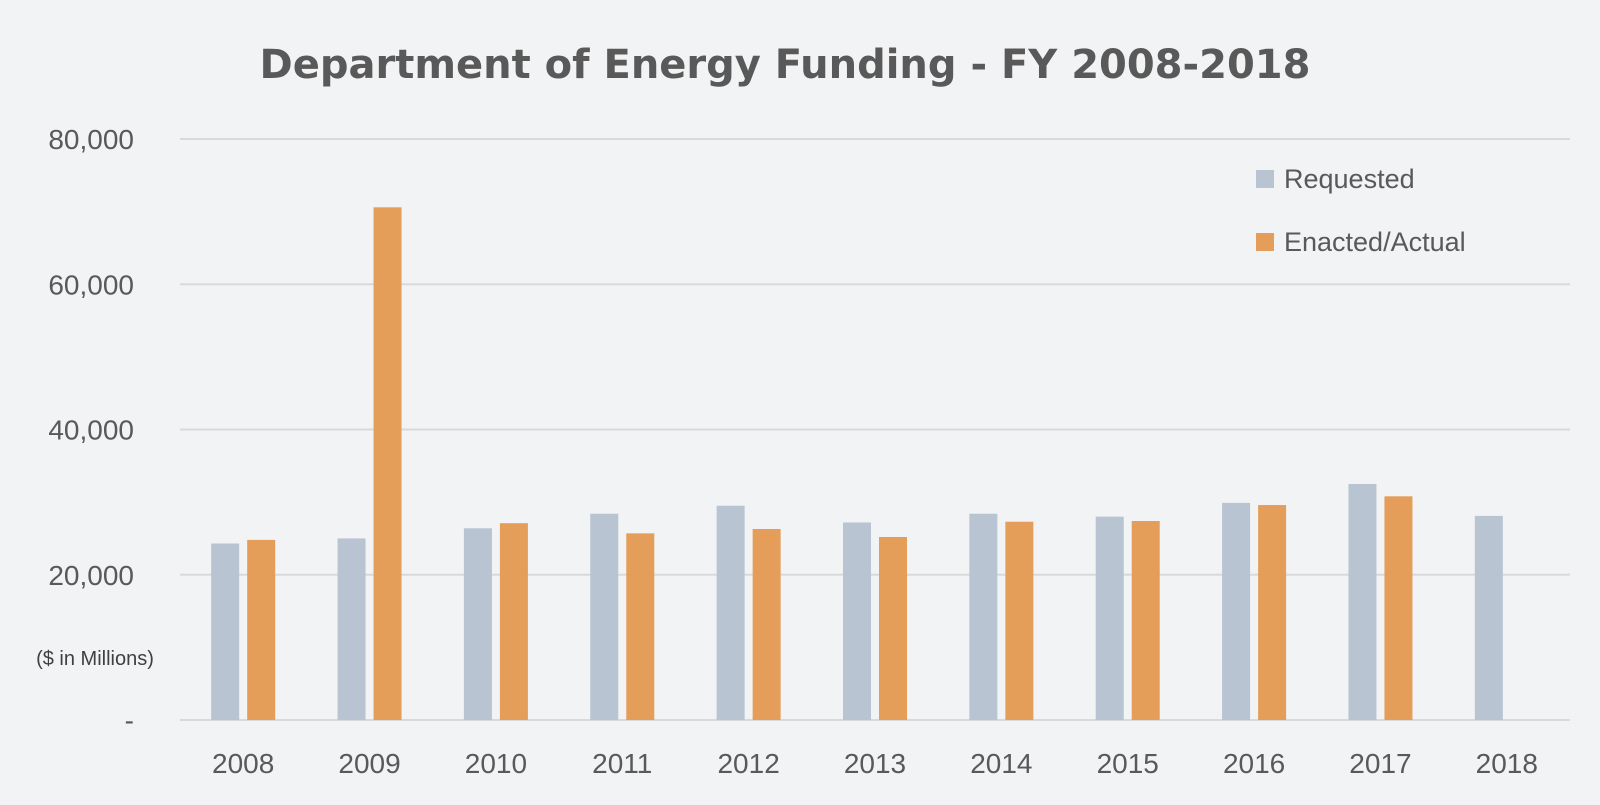  I want to click on x-tick-label: 2013, so click(875, 763).